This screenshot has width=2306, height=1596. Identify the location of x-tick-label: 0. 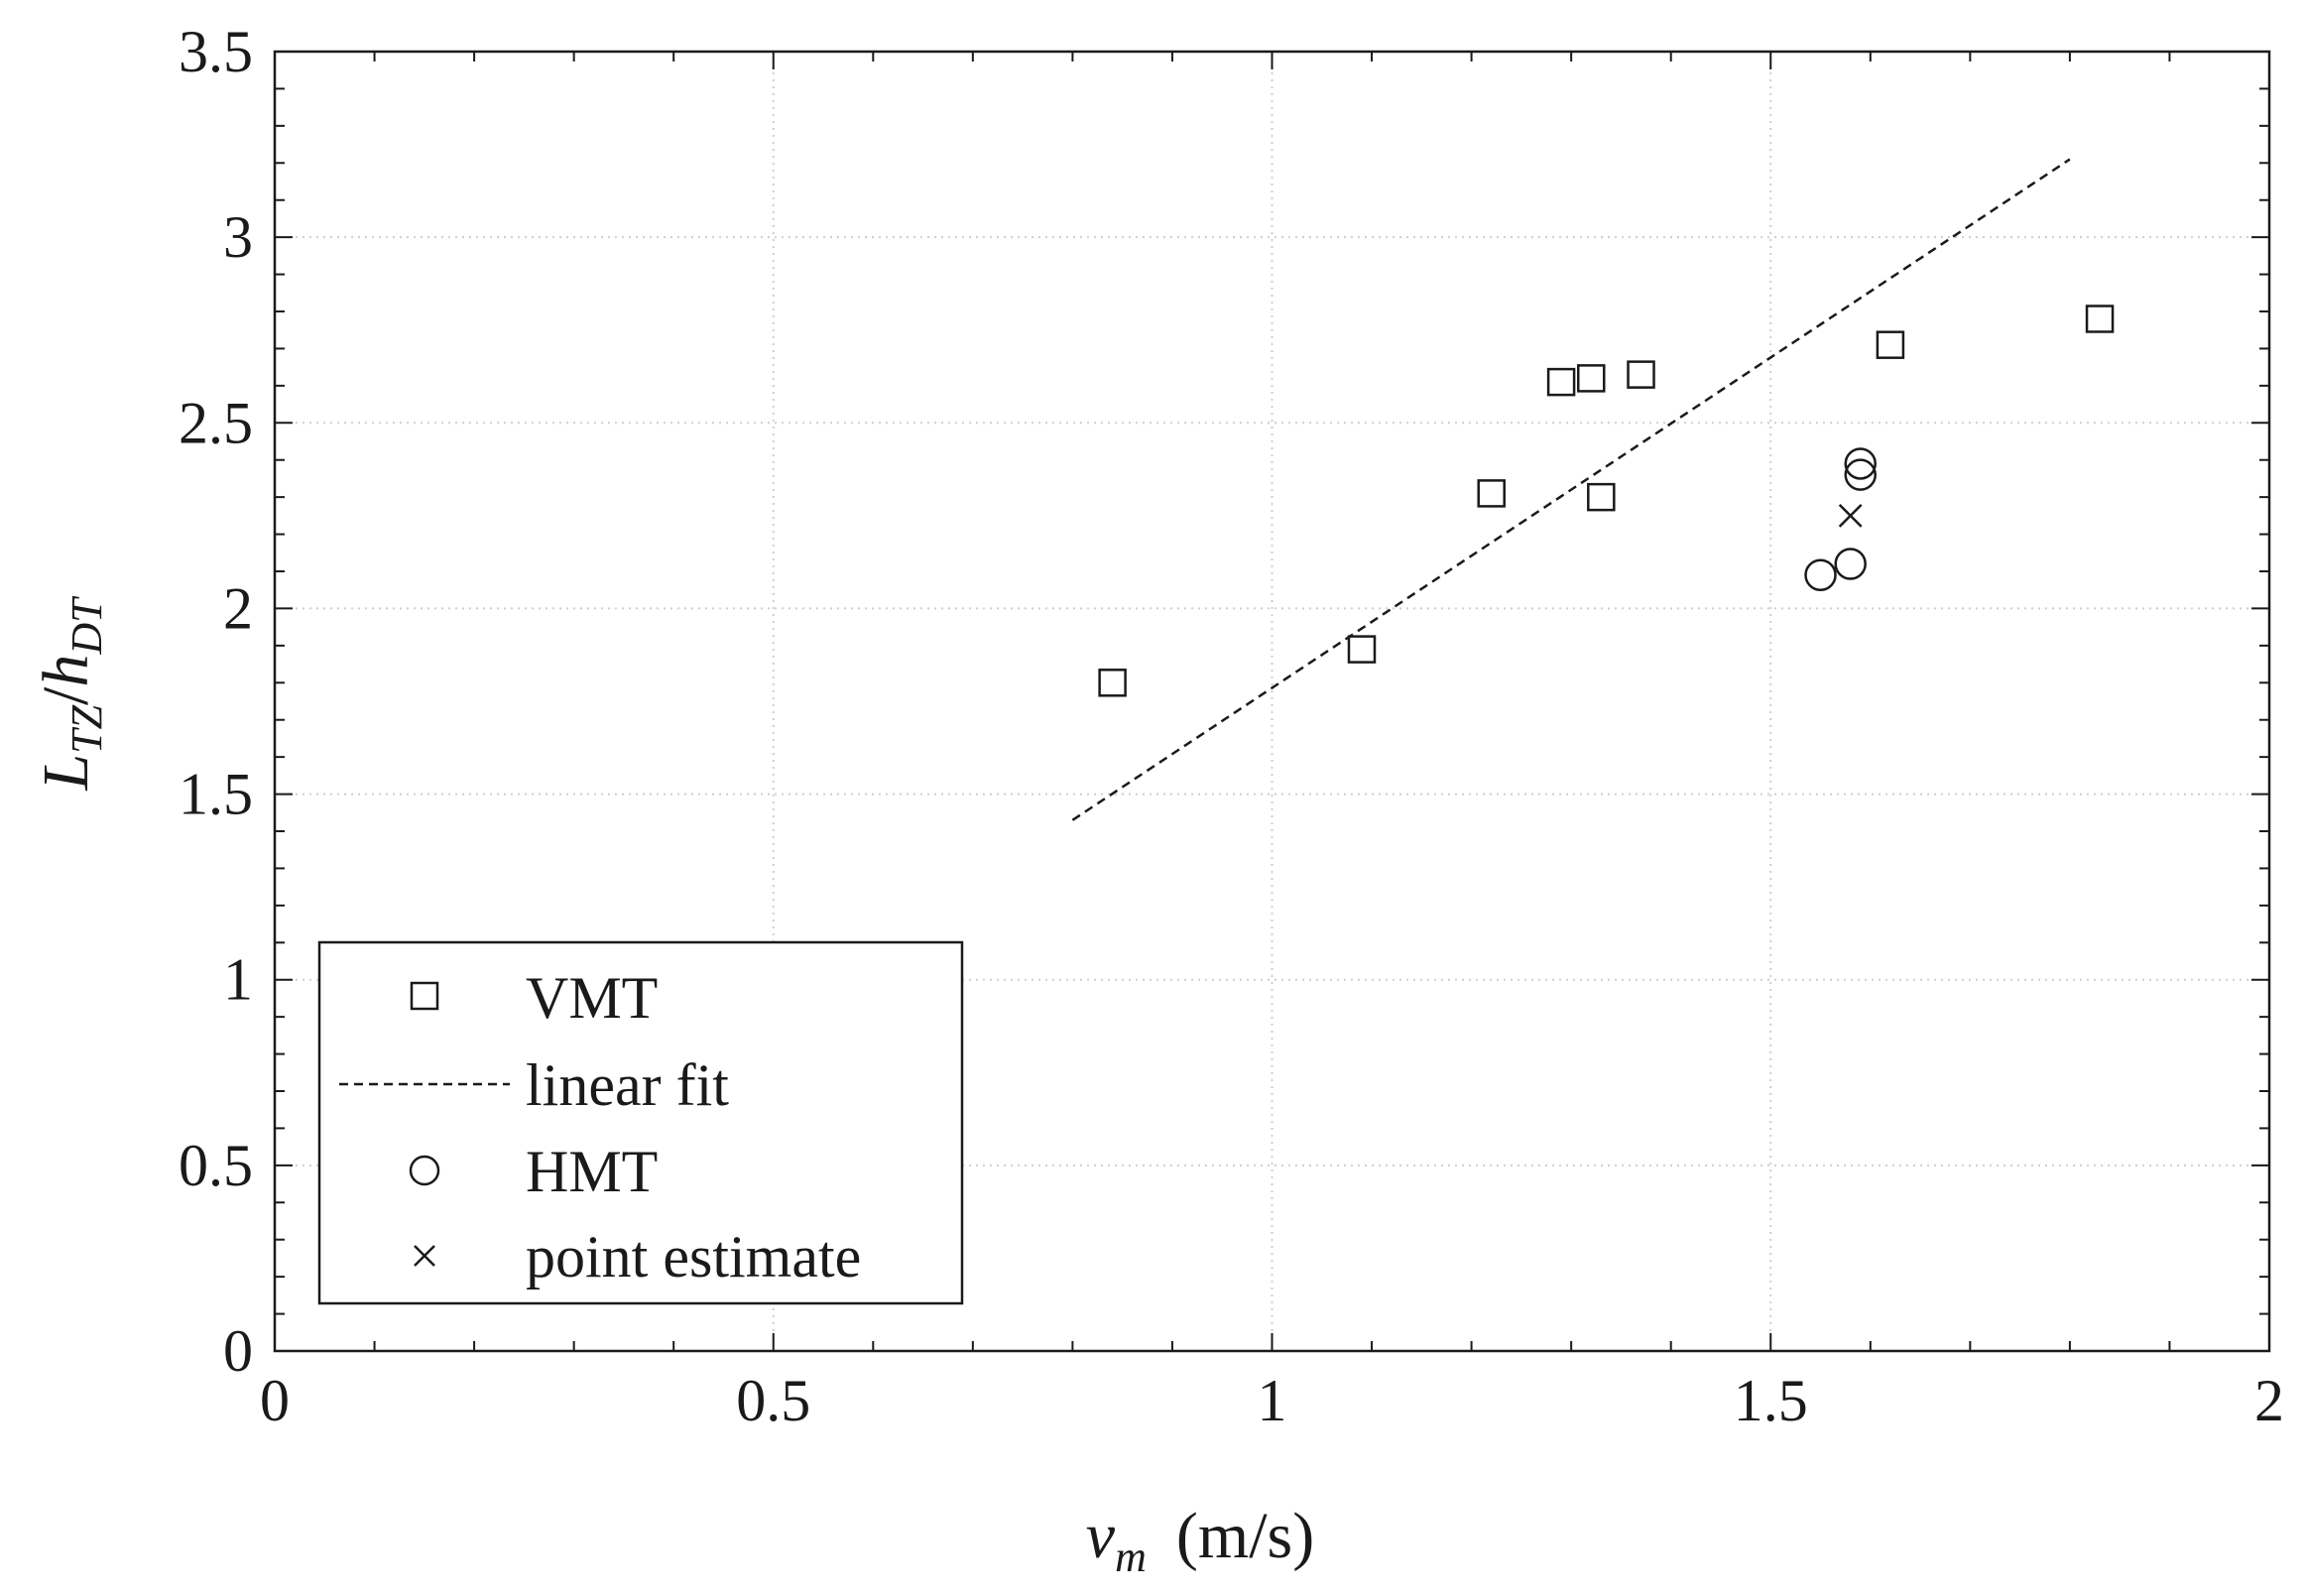
(275, 1400).